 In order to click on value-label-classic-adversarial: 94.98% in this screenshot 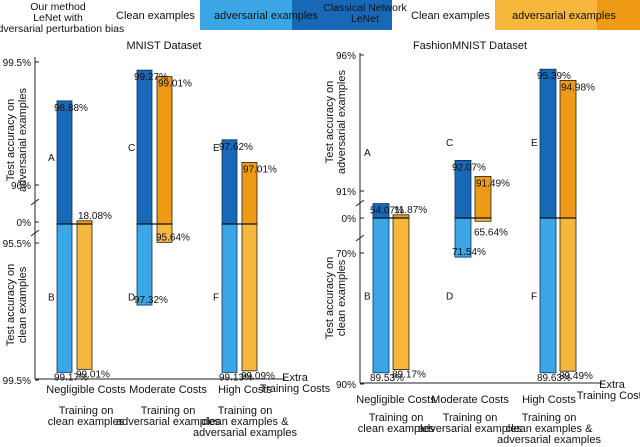, I will do `click(578, 87)`.